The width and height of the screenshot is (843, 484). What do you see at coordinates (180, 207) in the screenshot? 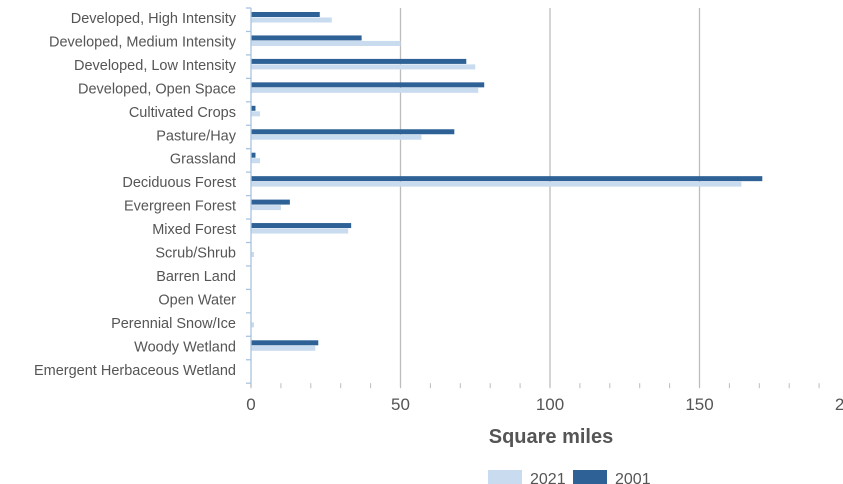
I see `category-label: Evergreen Forest` at bounding box center [180, 207].